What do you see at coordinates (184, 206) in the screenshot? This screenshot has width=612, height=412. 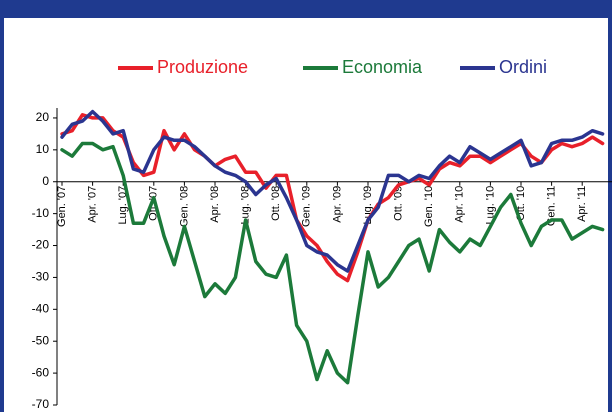 I see `x-tick-label: Gen. '08` at bounding box center [184, 206].